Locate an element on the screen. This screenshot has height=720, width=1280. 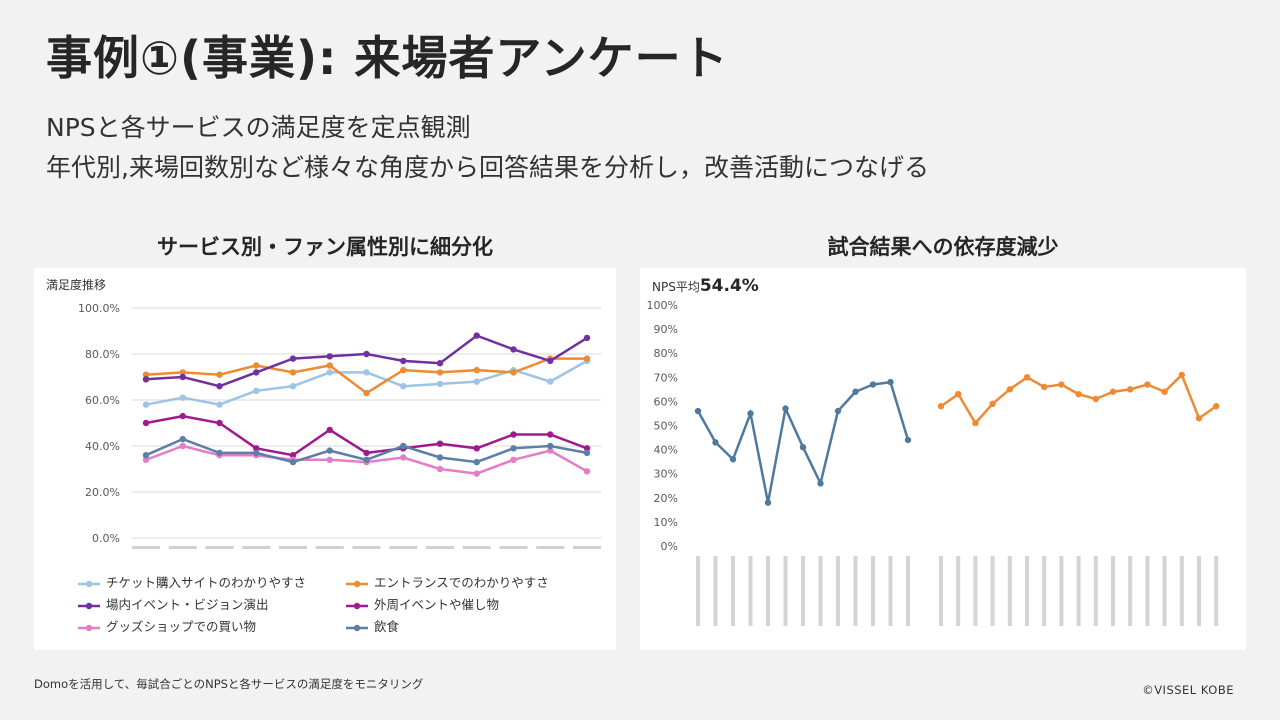
y-tick-label: 60.0% is located at coordinates (102, 400).